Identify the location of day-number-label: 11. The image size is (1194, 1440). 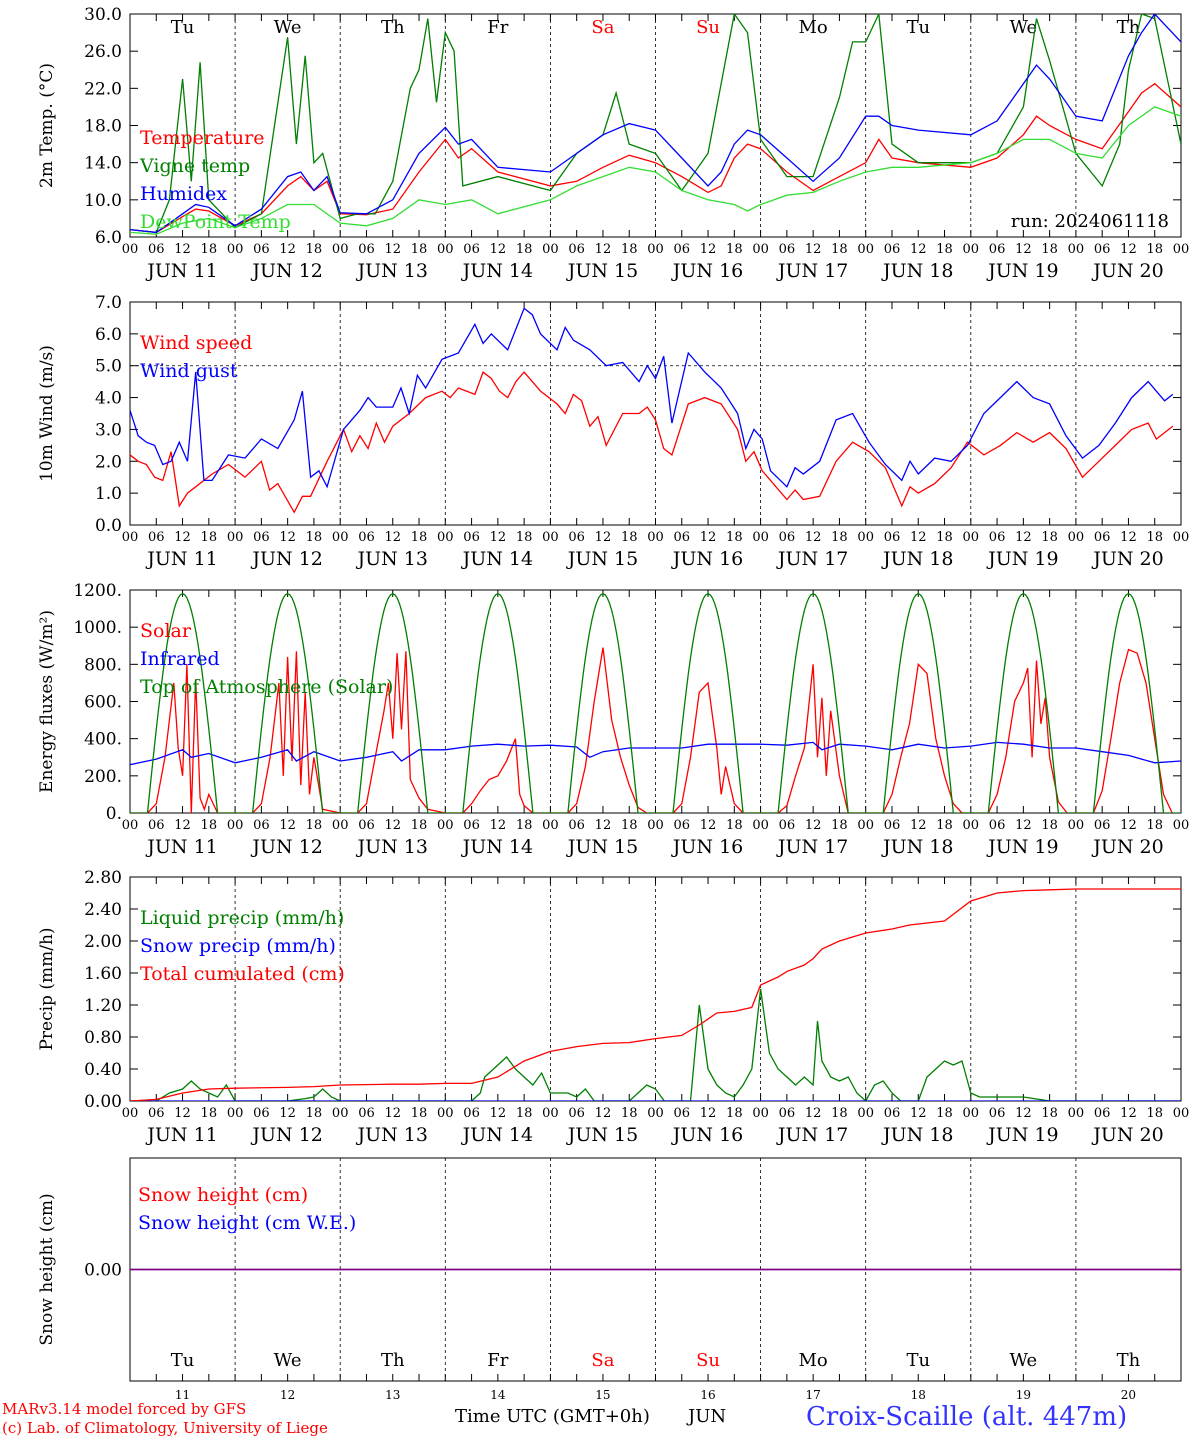
(182, 1395).